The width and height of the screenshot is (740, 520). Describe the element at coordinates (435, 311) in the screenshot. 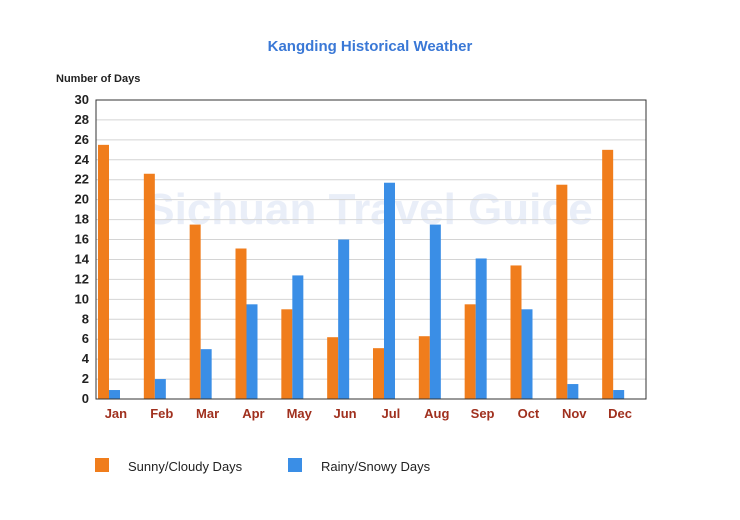

I see `bar-rainy-aug` at that location.